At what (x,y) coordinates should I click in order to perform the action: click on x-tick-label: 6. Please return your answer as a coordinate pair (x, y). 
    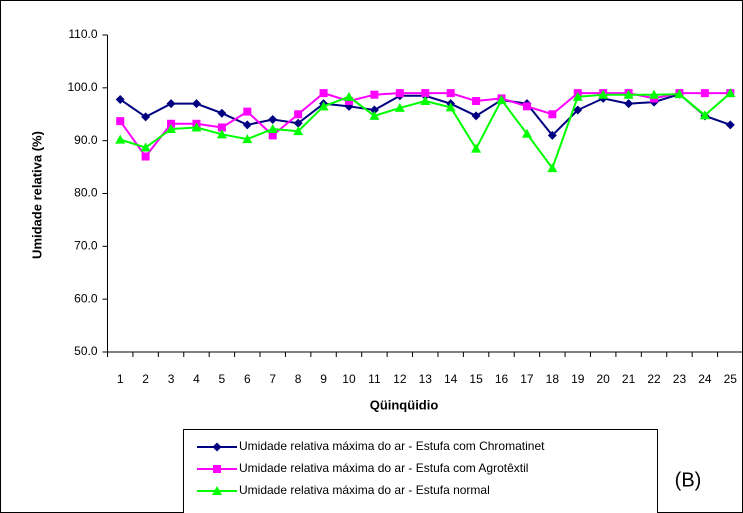
    Looking at the image, I should click on (247, 379).